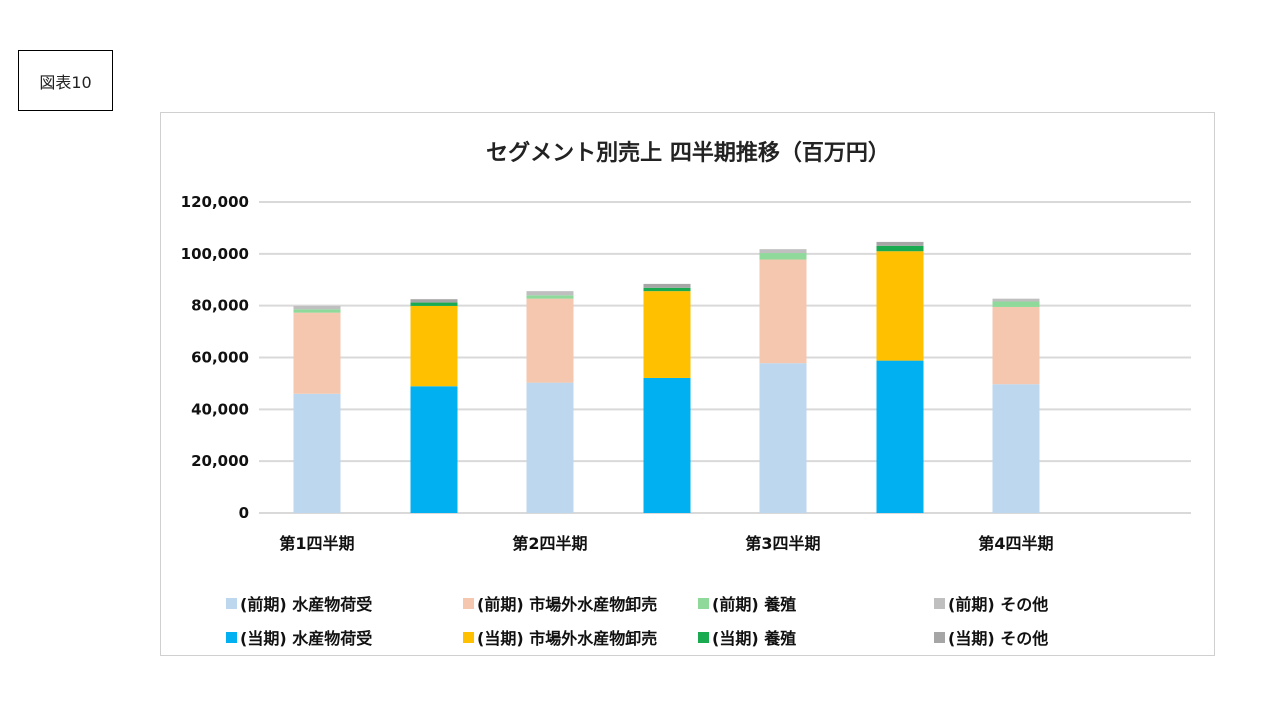 This screenshot has width=1280, height=720. I want to click on legend-label: (前期) 養殖, so click(754, 604).